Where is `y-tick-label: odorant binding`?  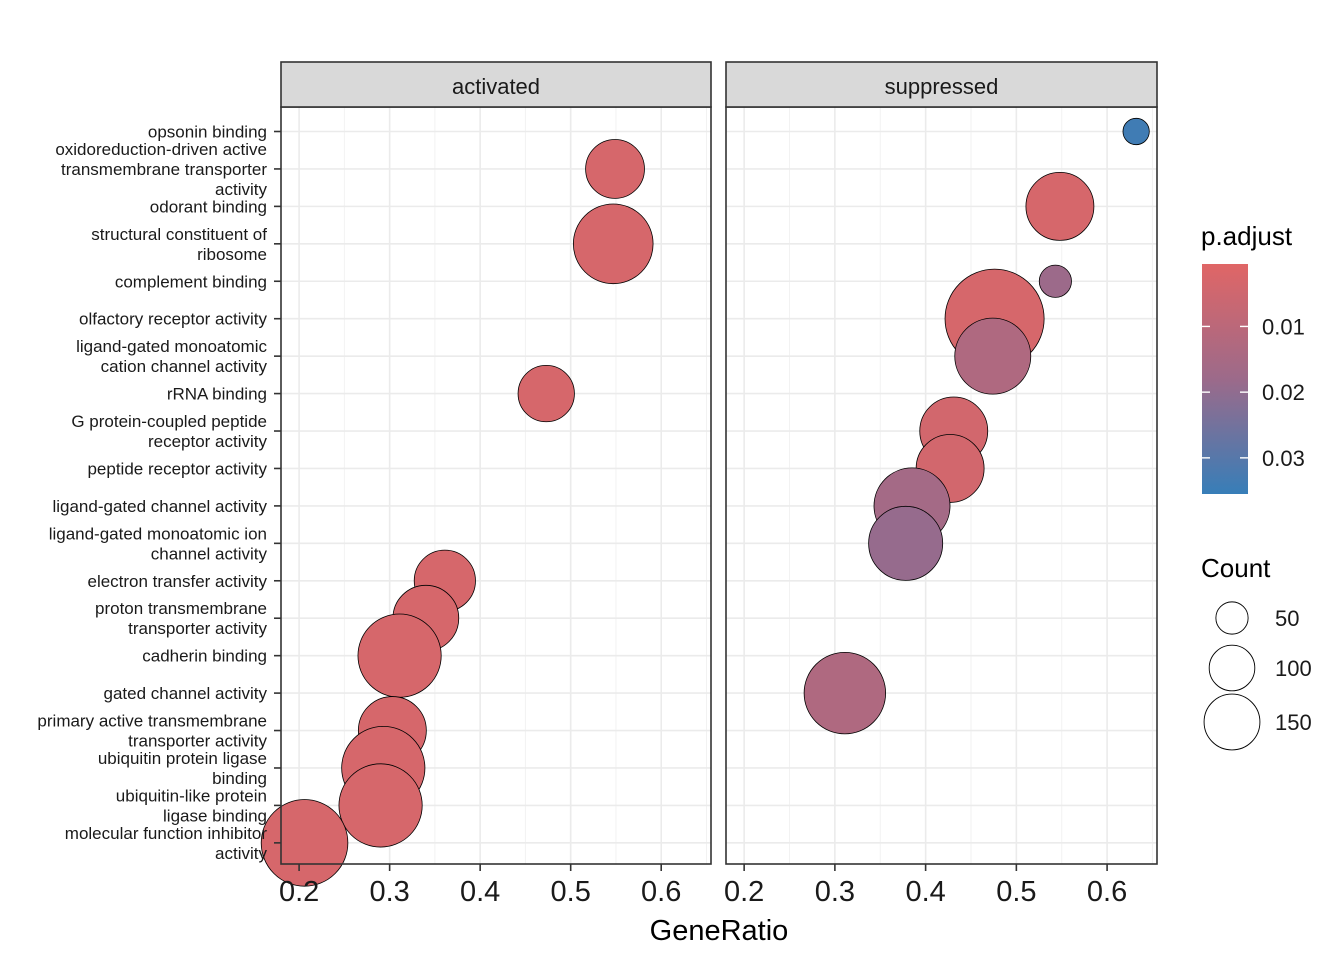 y-tick-label: odorant binding is located at coordinates (208, 206).